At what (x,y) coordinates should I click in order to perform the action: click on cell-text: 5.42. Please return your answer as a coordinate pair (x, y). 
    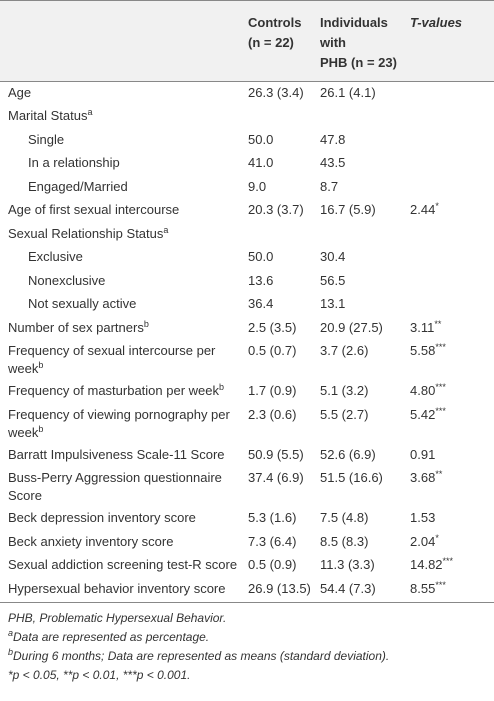
    Looking at the image, I should click on (423, 414).